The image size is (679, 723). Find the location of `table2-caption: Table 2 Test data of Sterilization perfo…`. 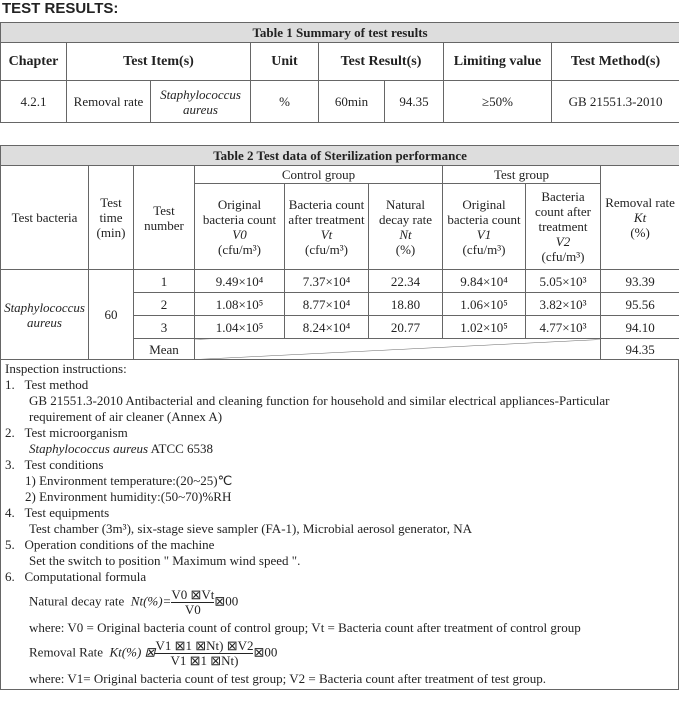

table2-caption: Table 2 Test data of Sterilization perfo… is located at coordinates (339, 155).